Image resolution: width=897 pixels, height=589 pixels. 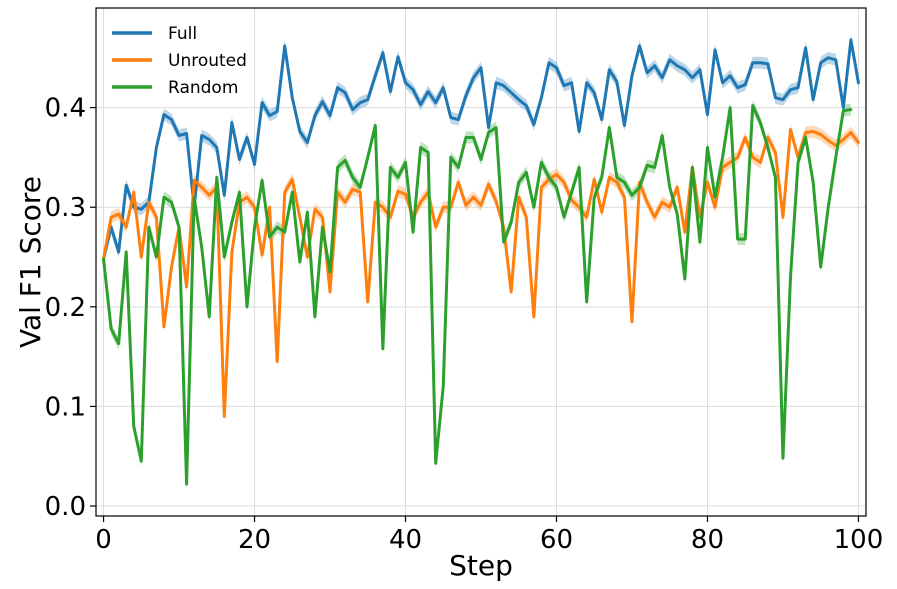 What do you see at coordinates (405, 540) in the screenshot?
I see `x-tick-label: 40` at bounding box center [405, 540].